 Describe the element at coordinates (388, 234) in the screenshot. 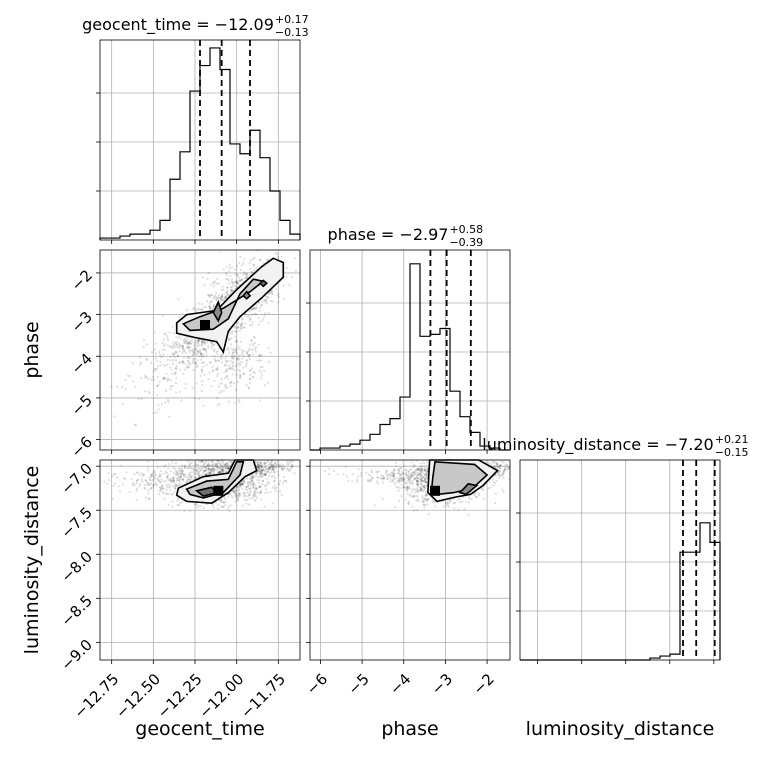

I see `hist-title-main: phase = −2.97` at that location.